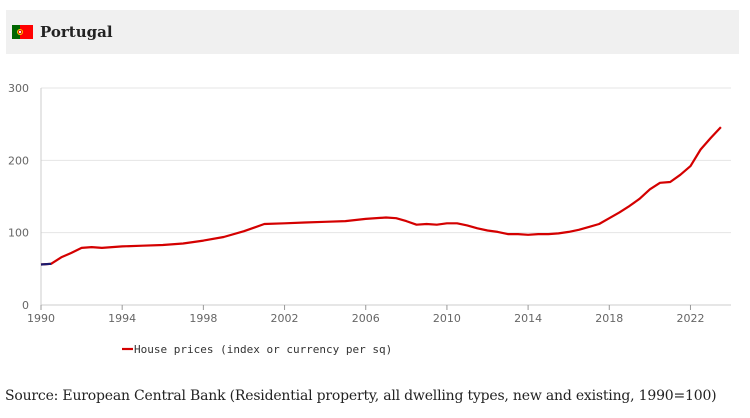 Image resolution: width=750 pixels, height=418 pixels. Describe the element at coordinates (76, 32) in the screenshot. I see `country-title: Portugal` at that location.